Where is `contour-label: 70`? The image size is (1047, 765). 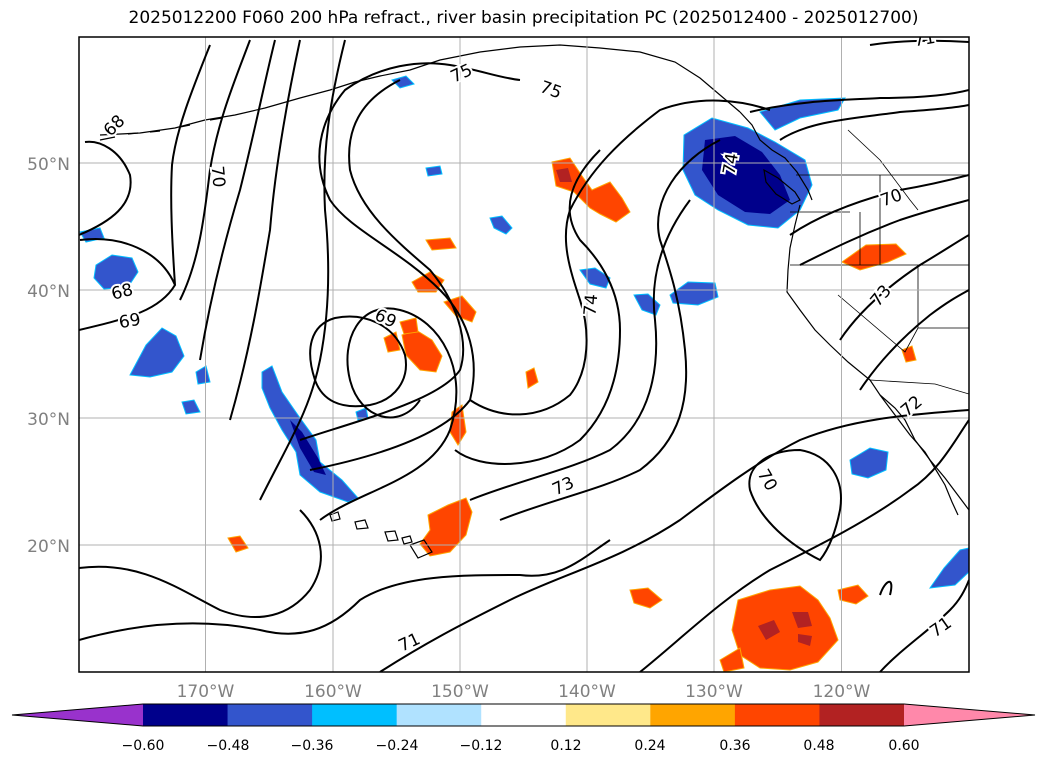
contour-label: 70 is located at coordinates (218, 176).